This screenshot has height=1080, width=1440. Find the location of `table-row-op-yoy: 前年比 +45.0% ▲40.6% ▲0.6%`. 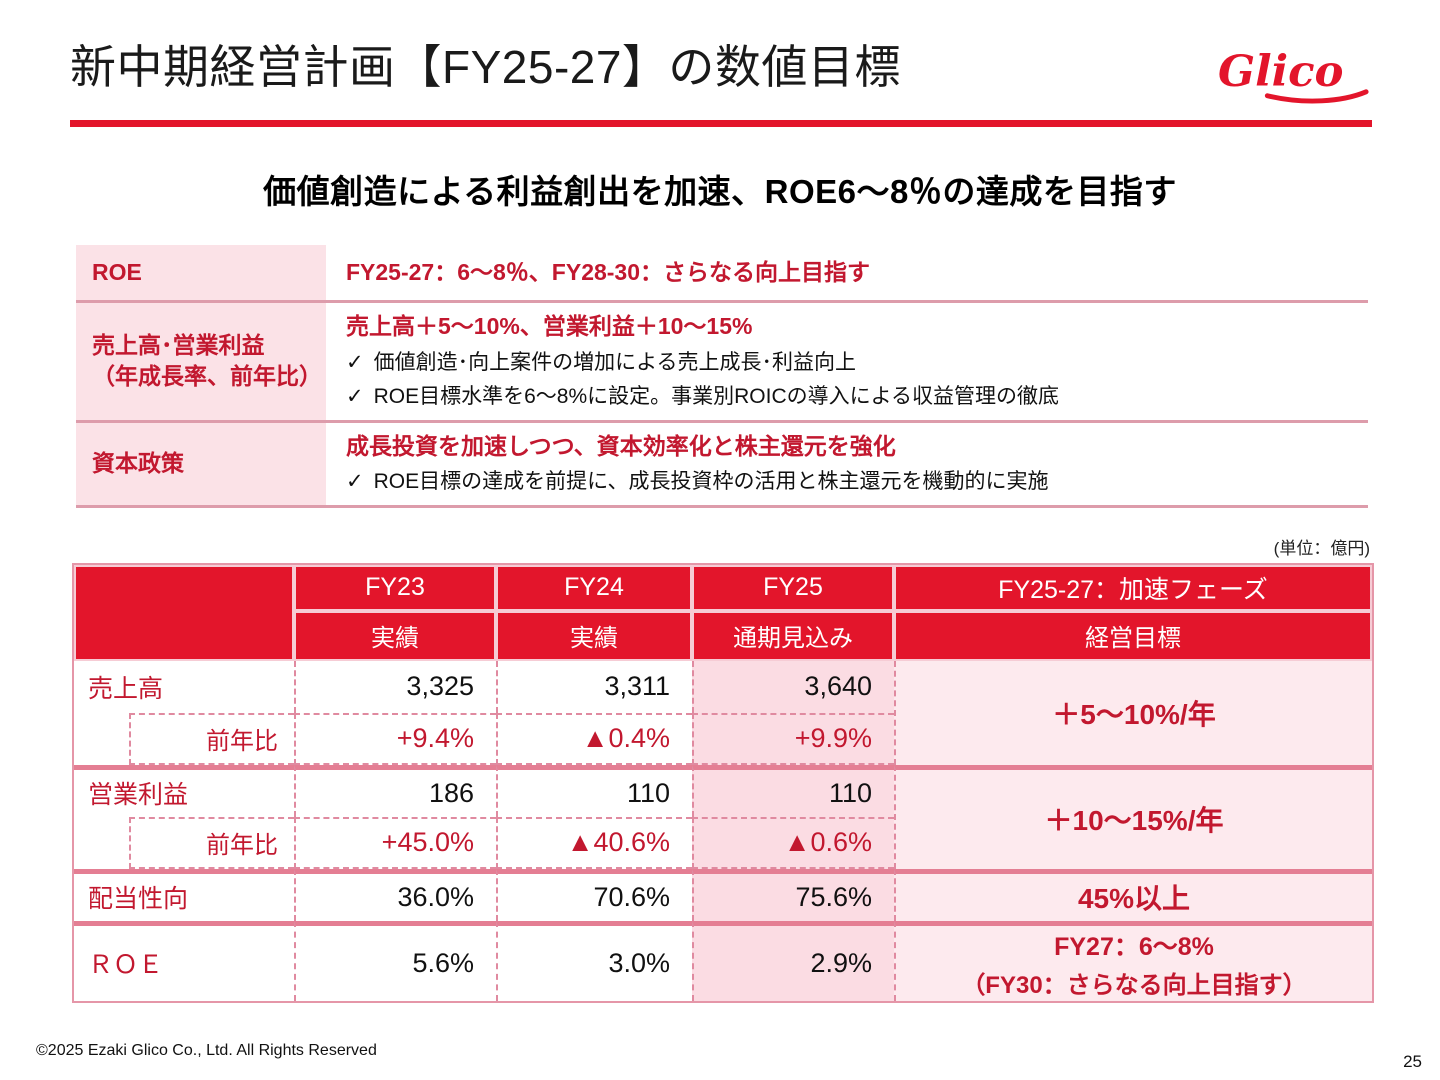

table-row-op-yoy: 前年比 +45.0% ▲40.6% ▲0.6% is located at coordinates (723, 842).